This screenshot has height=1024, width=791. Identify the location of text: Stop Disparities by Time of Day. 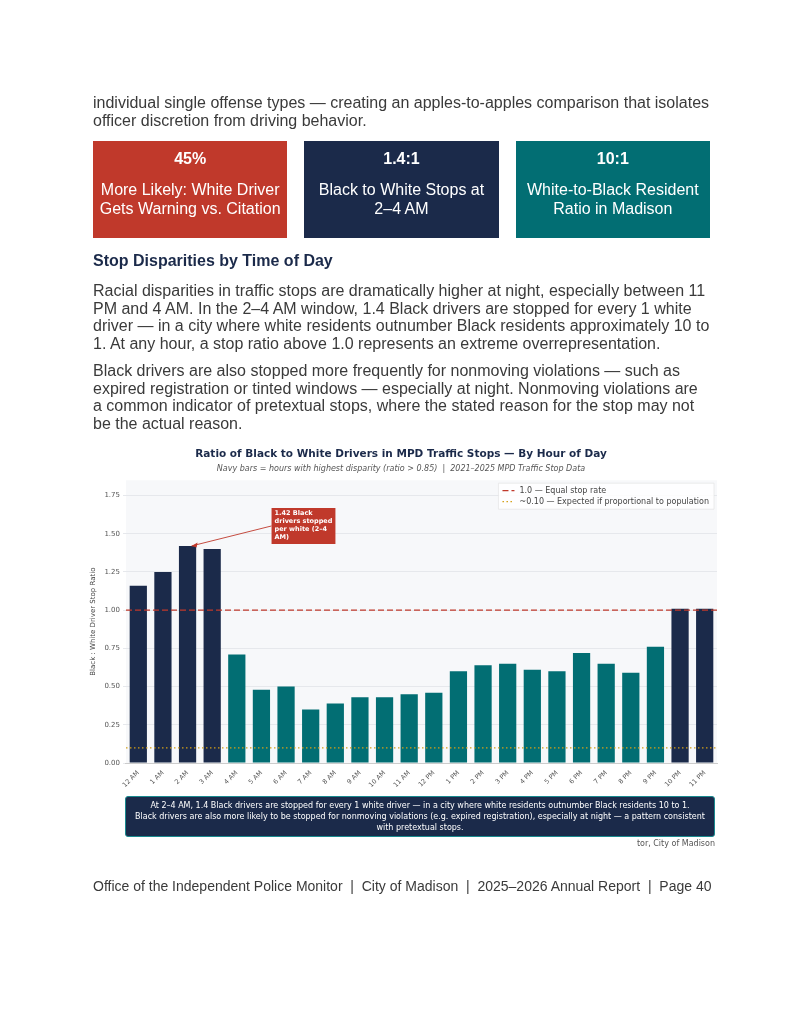
(213, 261).